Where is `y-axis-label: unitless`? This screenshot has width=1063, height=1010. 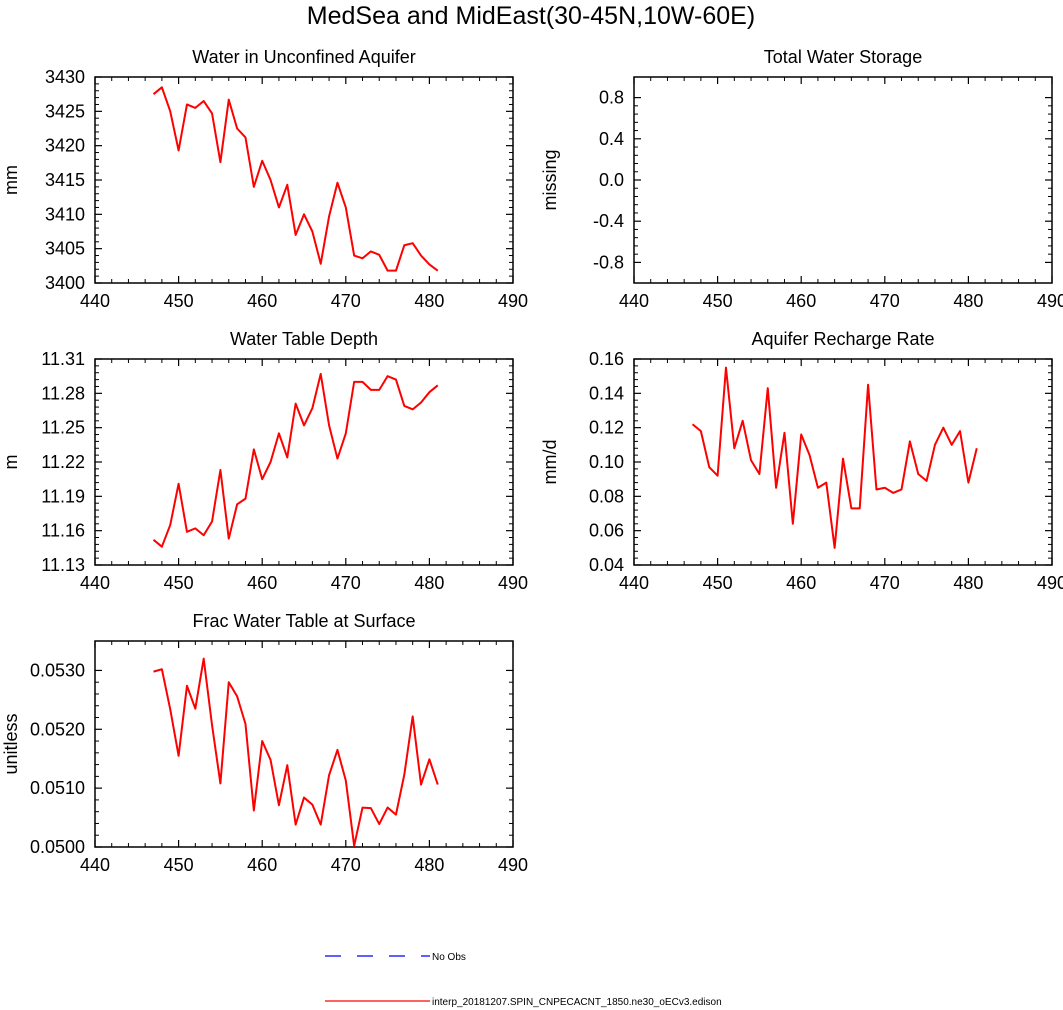
y-axis-label: unitless is located at coordinates (11, 743).